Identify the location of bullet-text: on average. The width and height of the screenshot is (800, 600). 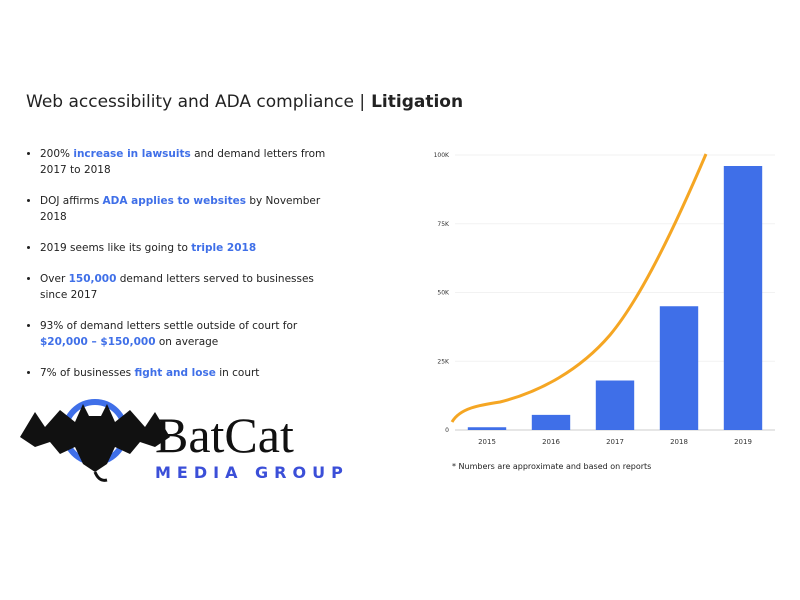
(187, 342).